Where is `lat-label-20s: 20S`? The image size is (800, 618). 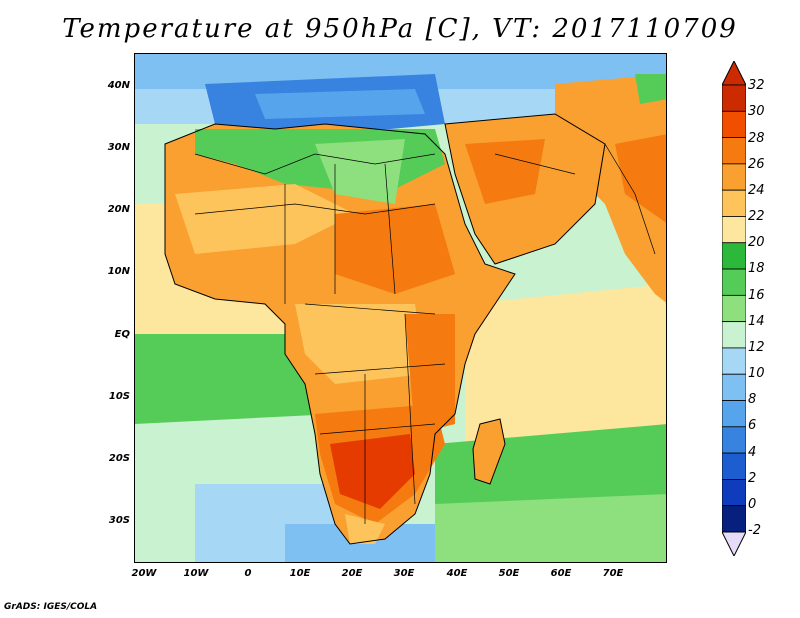
lat-label-20s: 20S is located at coordinates (119, 458).